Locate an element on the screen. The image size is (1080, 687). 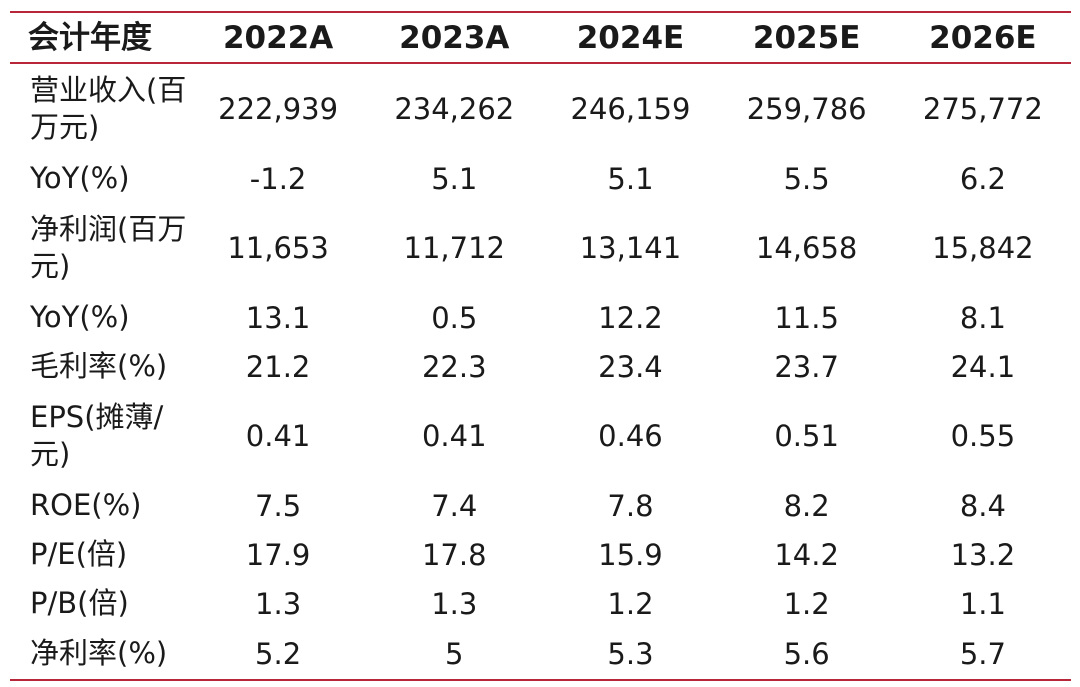
row-label-pe: P/E(倍) is located at coordinates (79, 554).